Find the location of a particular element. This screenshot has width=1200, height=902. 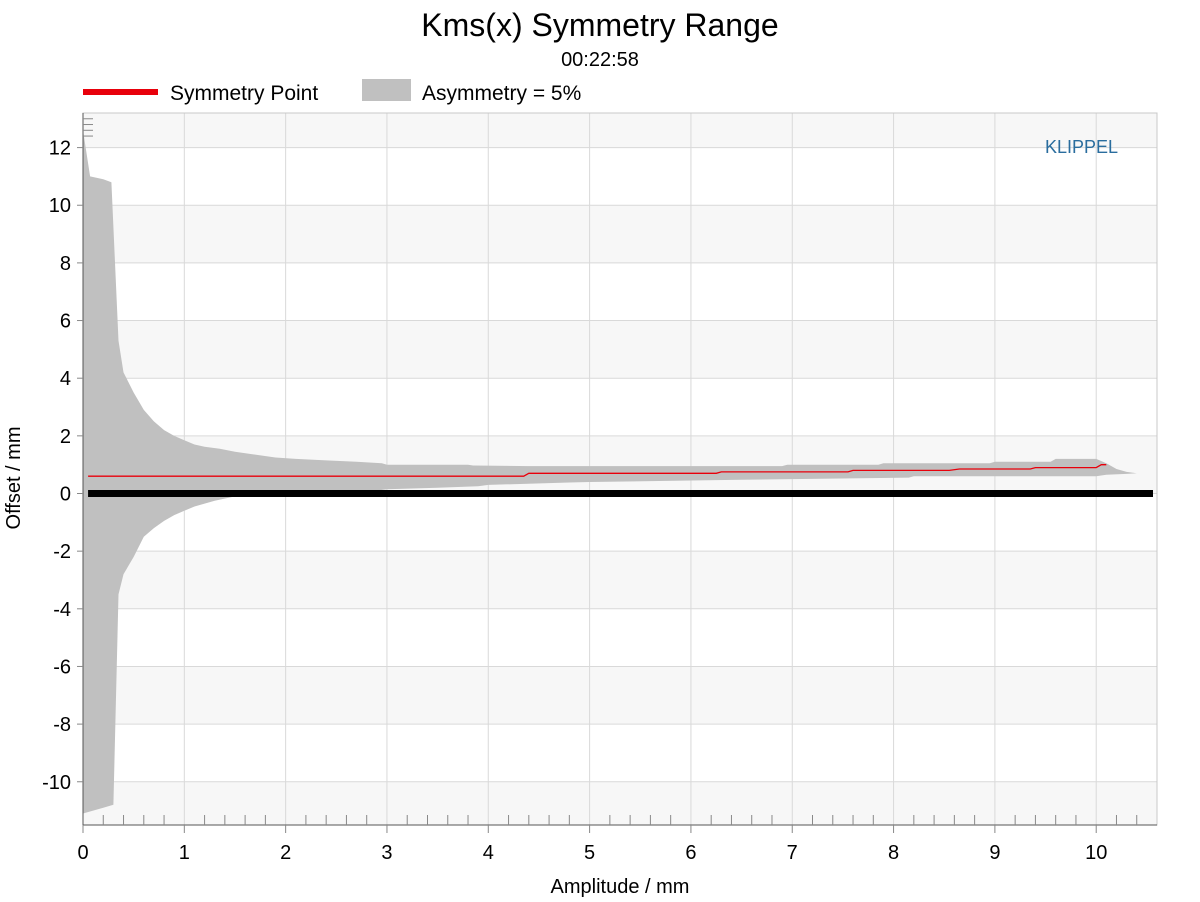

x-tick-label: 10 is located at coordinates (1096, 853).